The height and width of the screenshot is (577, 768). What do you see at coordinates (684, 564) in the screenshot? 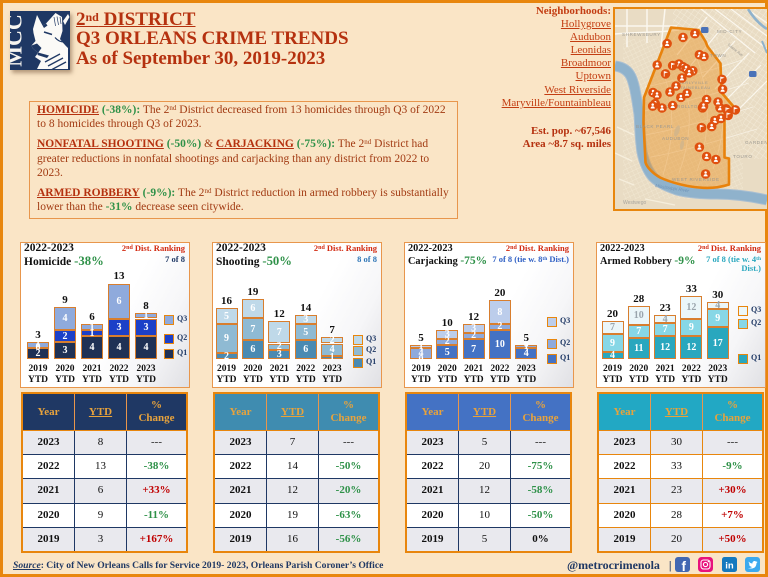
I see `svg-text: f` at bounding box center [684, 564].